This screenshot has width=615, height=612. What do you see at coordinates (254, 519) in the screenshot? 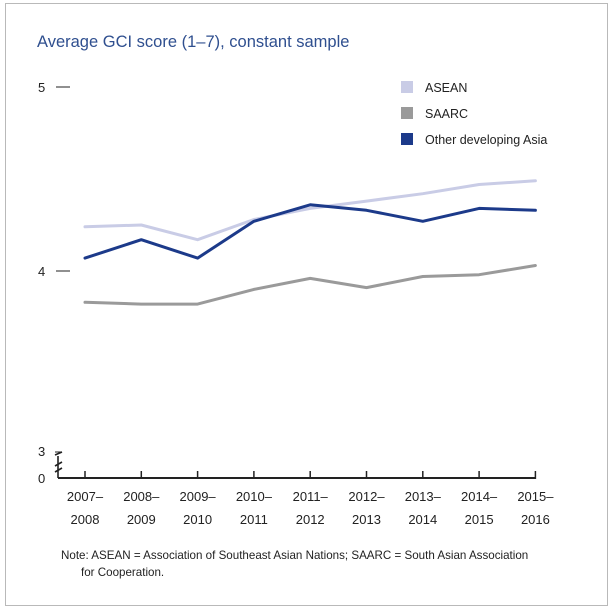
I see `x-tick-label: 2011` at bounding box center [254, 519].